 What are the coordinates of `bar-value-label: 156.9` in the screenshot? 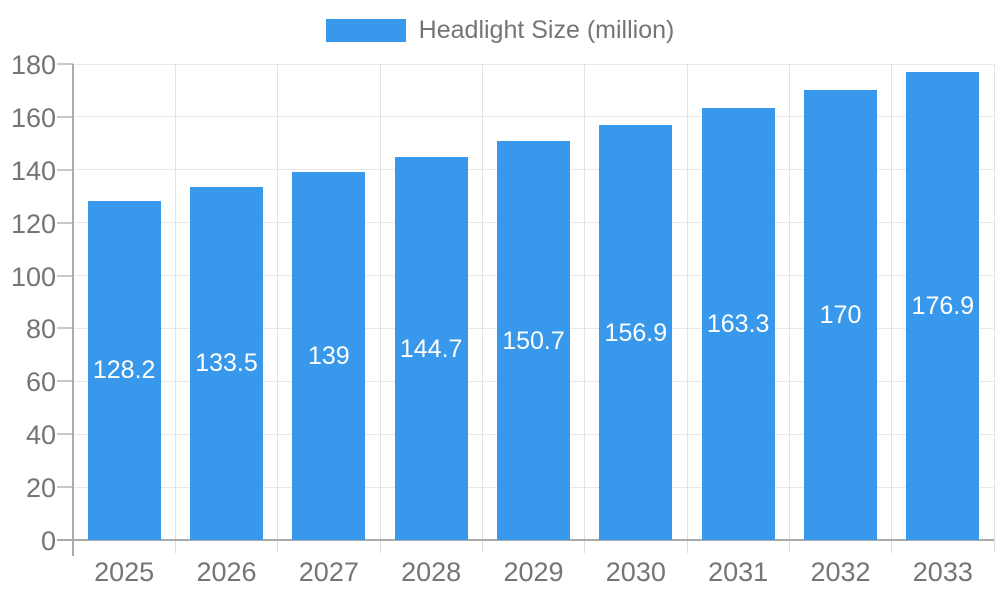 It's located at (636, 332).